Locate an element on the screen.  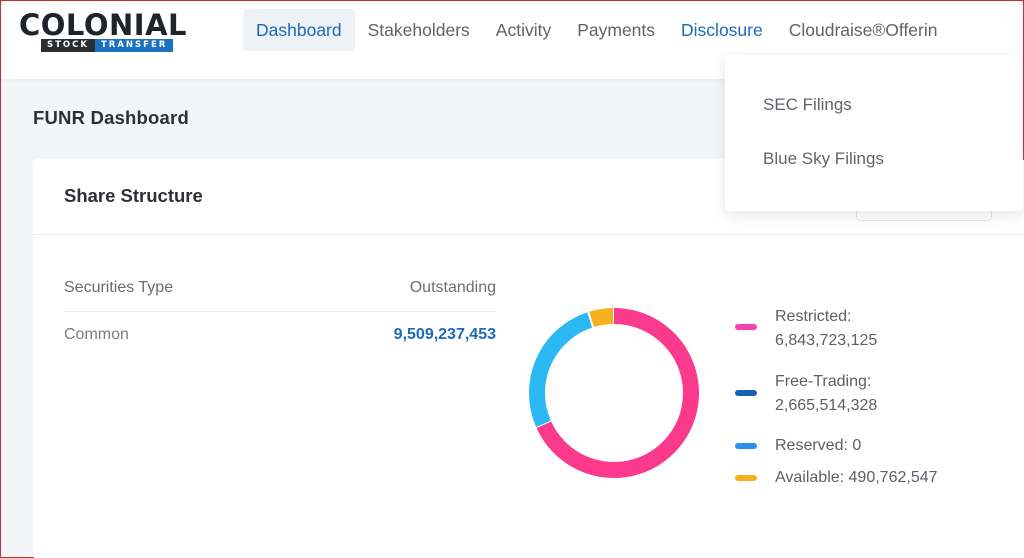
column-header-outstanding: Outstanding is located at coordinates (452, 287).